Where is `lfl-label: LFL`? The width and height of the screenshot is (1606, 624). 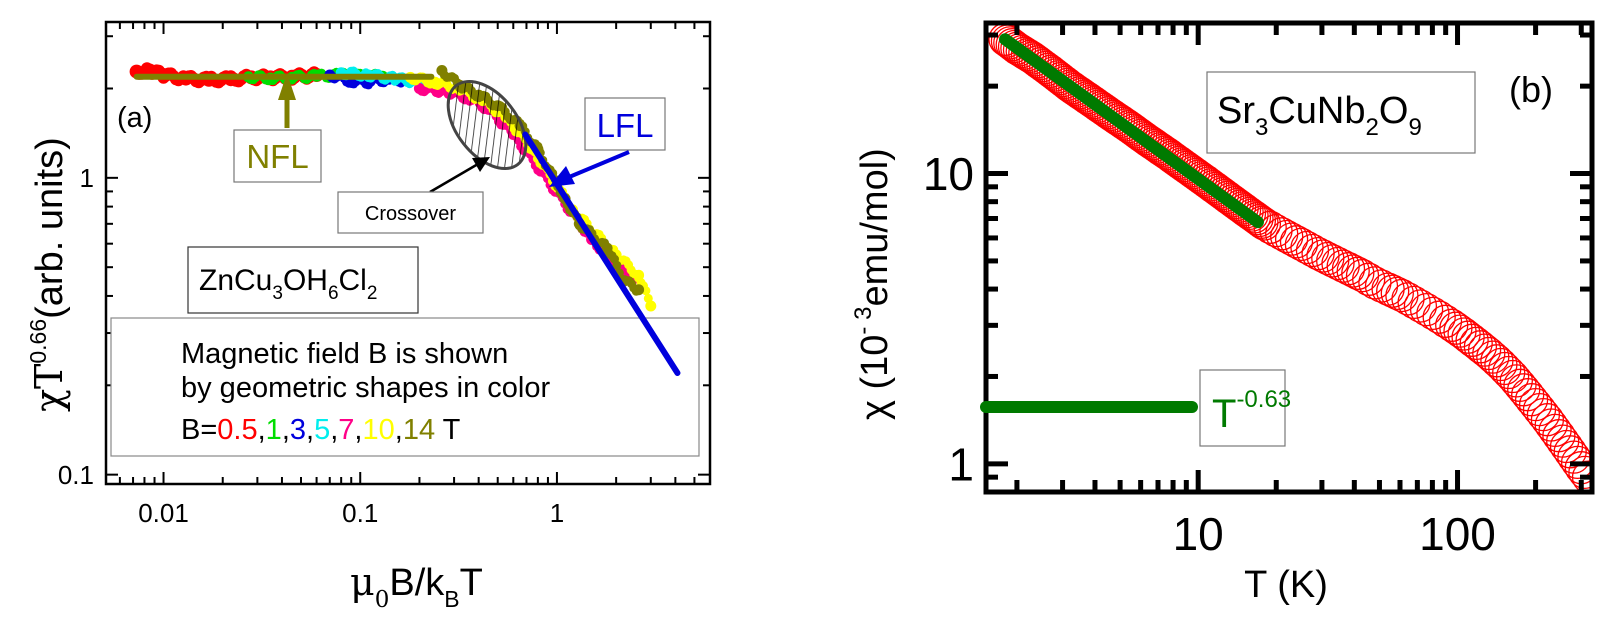
lfl-label: LFL is located at coordinates (625, 125).